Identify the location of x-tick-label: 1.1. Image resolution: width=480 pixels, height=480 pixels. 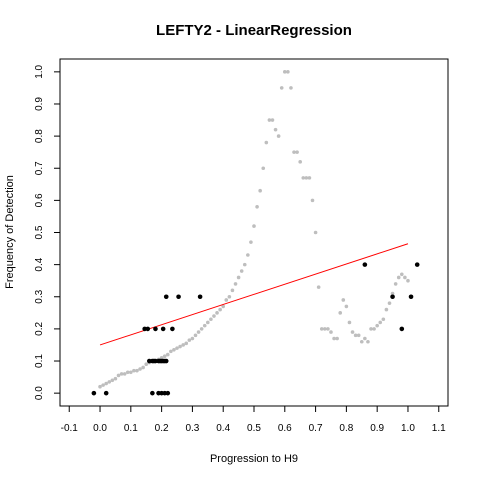
(439, 428).